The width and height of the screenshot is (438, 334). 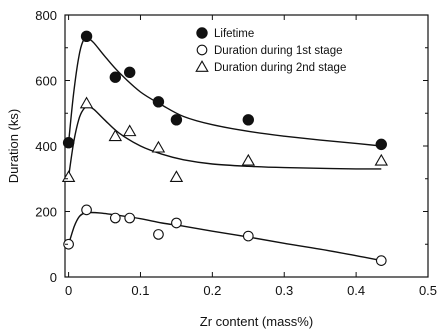 What do you see at coordinates (428, 290) in the screenshot?
I see `x-tick-label: 0.5` at bounding box center [428, 290].